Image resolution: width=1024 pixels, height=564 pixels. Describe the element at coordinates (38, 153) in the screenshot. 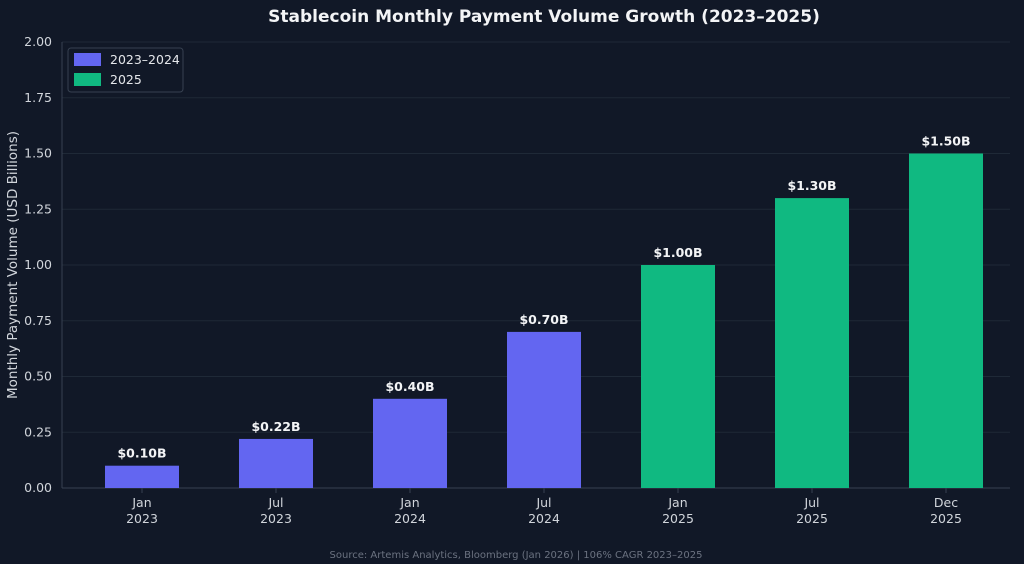

I see `y-tick-label: 1.50` at that location.